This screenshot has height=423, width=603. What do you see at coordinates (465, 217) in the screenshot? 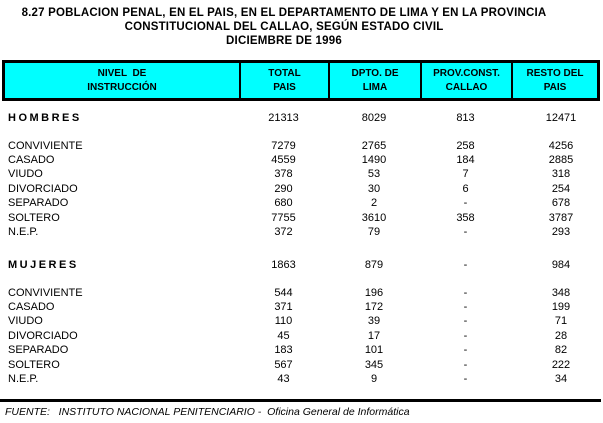
I see `cell-value: 358` at bounding box center [465, 217].